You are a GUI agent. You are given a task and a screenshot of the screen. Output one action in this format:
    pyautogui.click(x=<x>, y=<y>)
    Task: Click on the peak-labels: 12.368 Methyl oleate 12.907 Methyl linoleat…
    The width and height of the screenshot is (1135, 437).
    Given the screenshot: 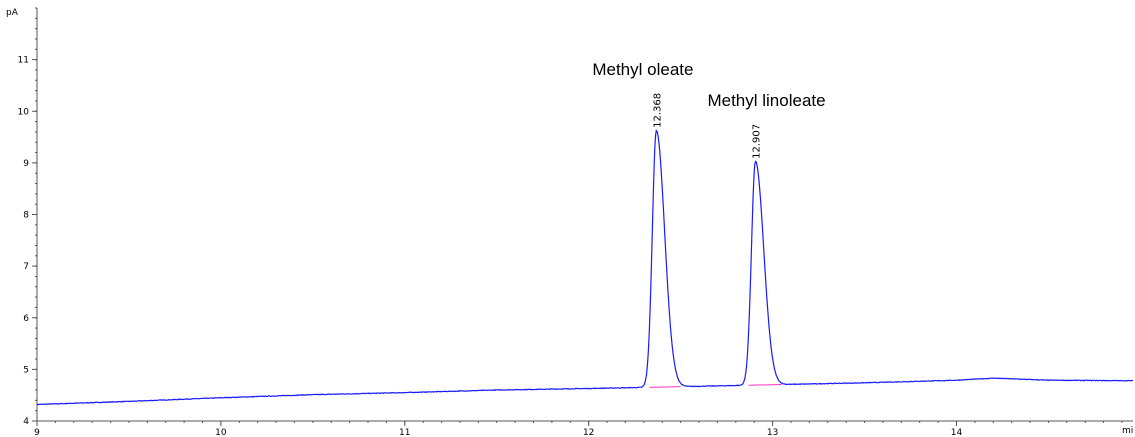 What is the action you would take?
    pyautogui.click(x=708, y=109)
    